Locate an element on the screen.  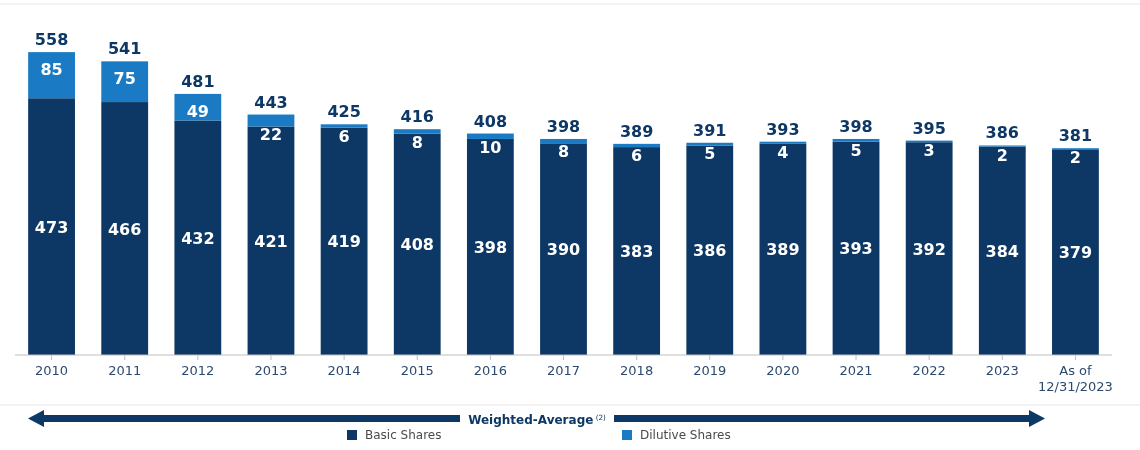
x-tick-label: 2020 is located at coordinates (783, 370).